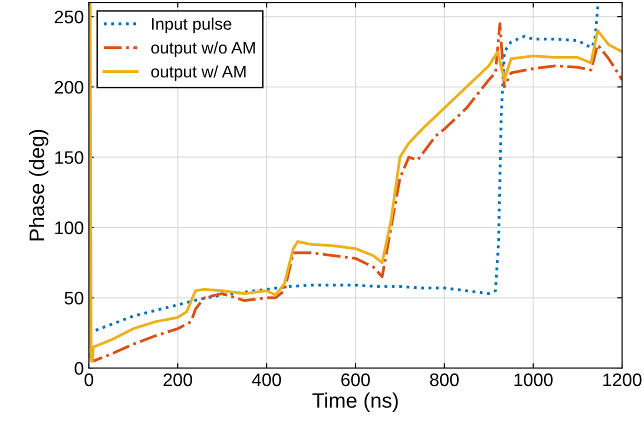  What do you see at coordinates (178, 379) in the screenshot?
I see `x-tick-label: 200` at bounding box center [178, 379].